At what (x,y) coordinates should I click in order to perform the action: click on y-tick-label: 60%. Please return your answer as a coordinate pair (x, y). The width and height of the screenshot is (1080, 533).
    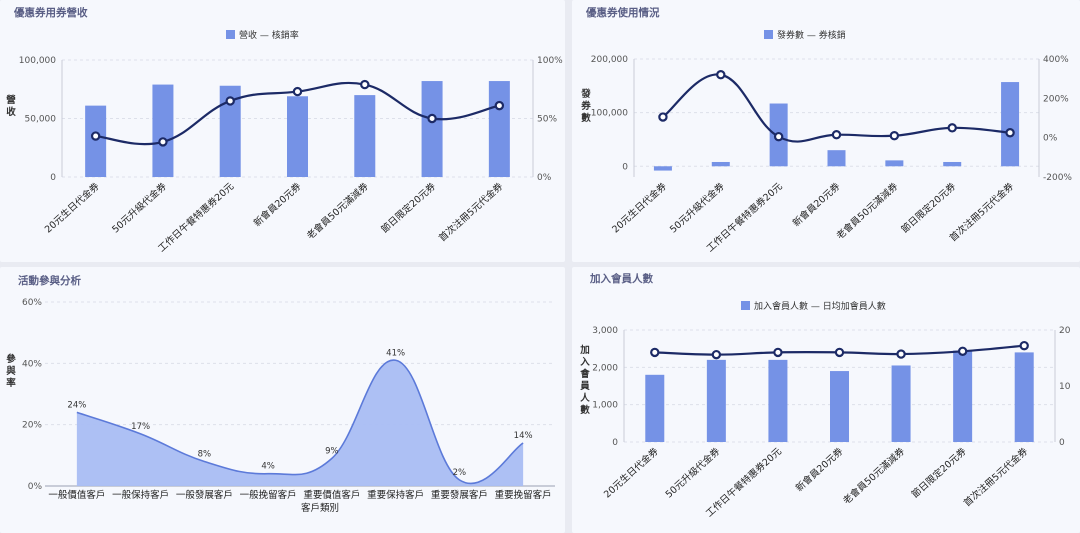
    Looking at the image, I should click on (32, 303).